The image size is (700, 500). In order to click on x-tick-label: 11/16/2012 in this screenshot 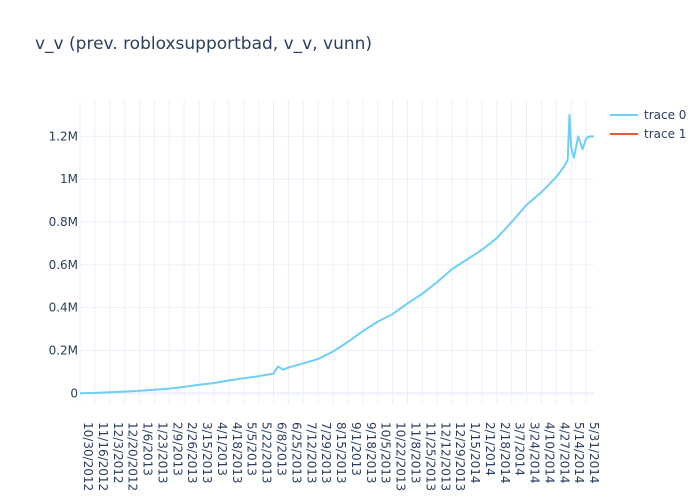, I will do `click(103, 456)`.